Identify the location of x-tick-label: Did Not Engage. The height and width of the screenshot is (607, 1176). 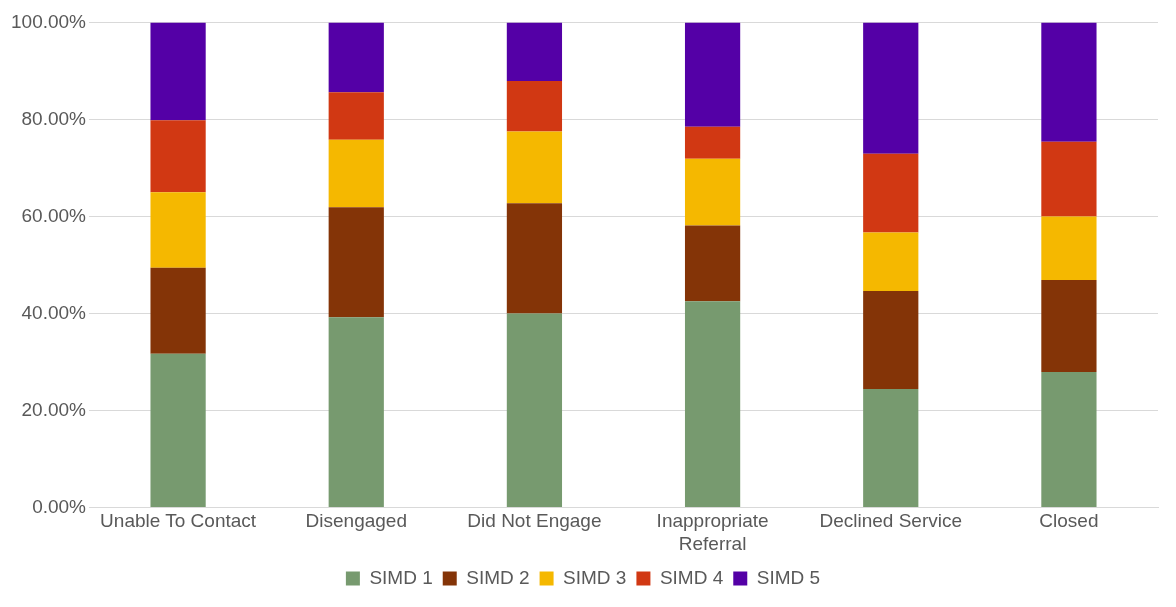
(534, 521).